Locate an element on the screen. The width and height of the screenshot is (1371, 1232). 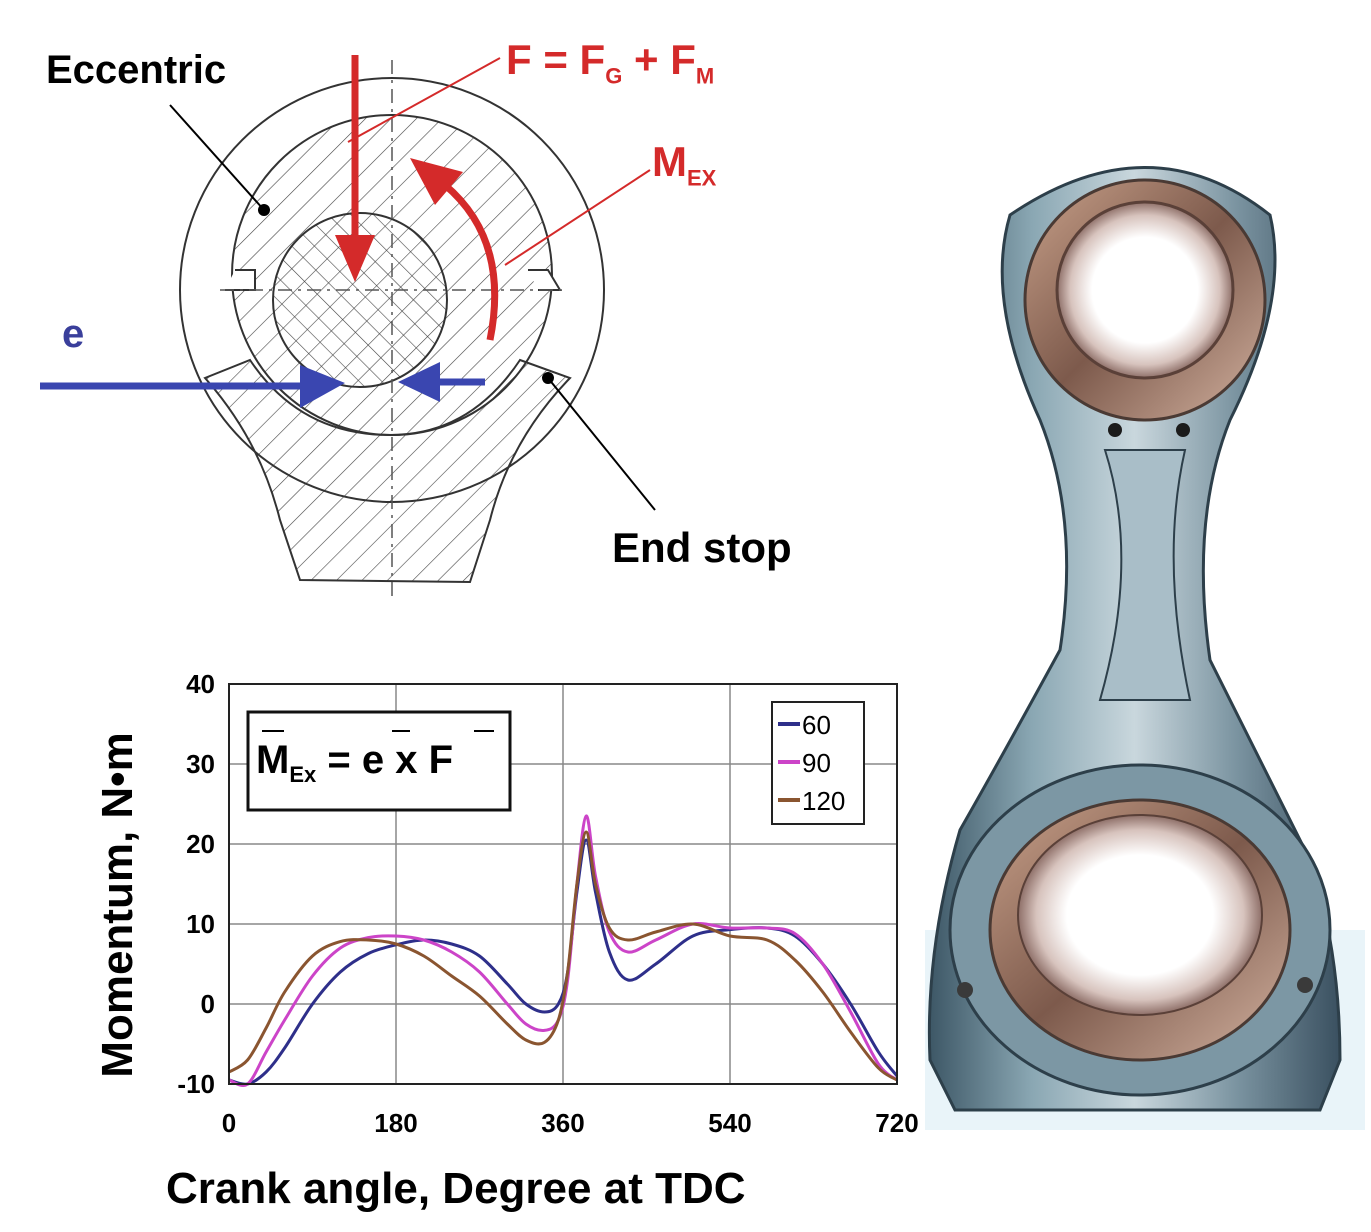
x-tick-label: 360 is located at coordinates (562, 1123).